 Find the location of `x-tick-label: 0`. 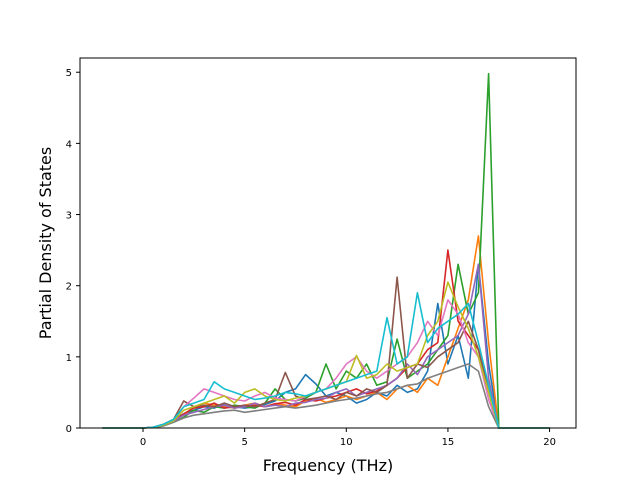

x-tick-label: 0 is located at coordinates (143, 442).